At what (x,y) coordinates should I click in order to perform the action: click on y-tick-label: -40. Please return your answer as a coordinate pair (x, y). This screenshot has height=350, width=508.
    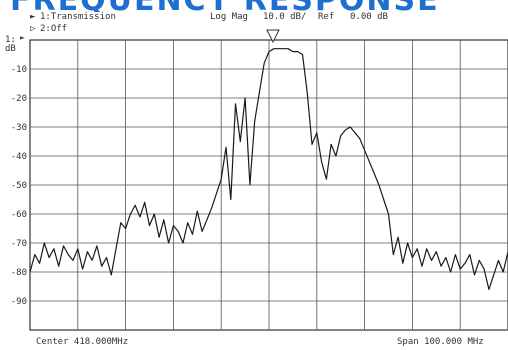
    Looking at the image, I should click on (19, 157).